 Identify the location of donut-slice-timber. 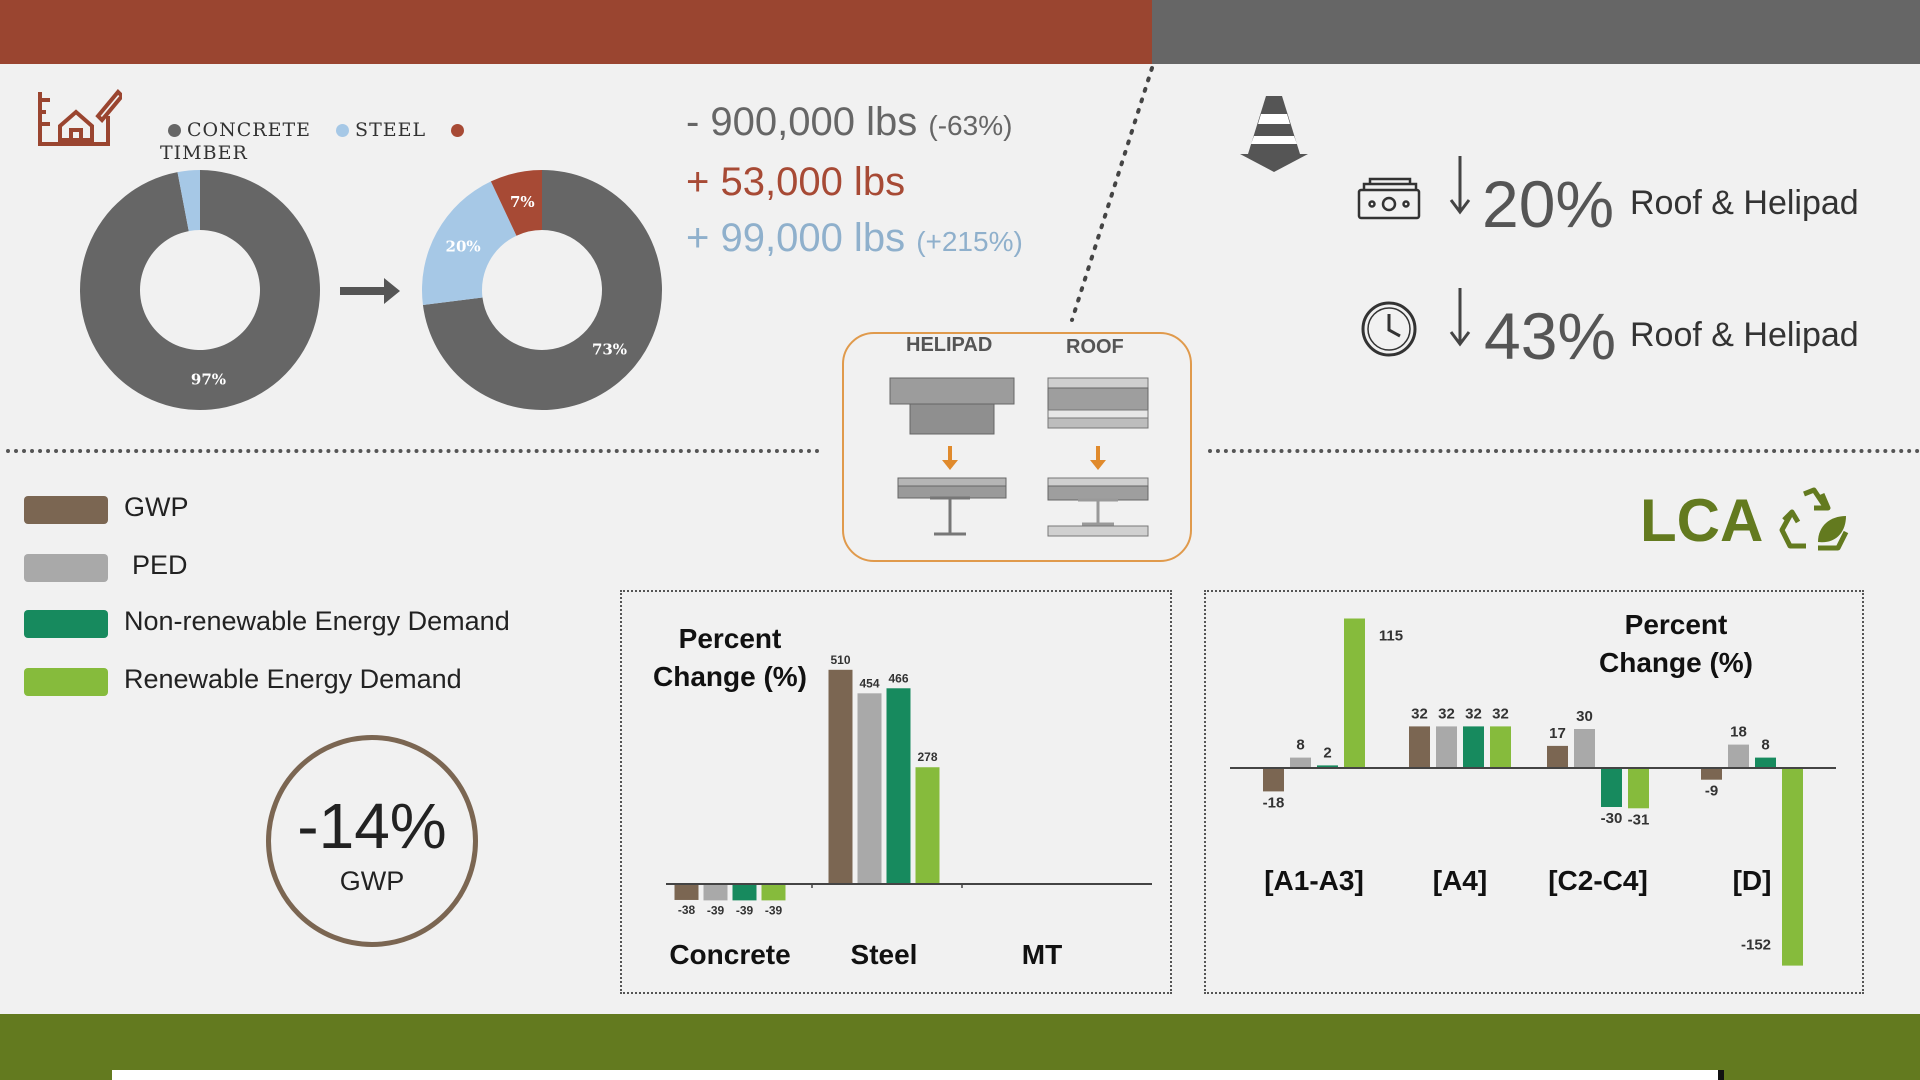
(516, 203).